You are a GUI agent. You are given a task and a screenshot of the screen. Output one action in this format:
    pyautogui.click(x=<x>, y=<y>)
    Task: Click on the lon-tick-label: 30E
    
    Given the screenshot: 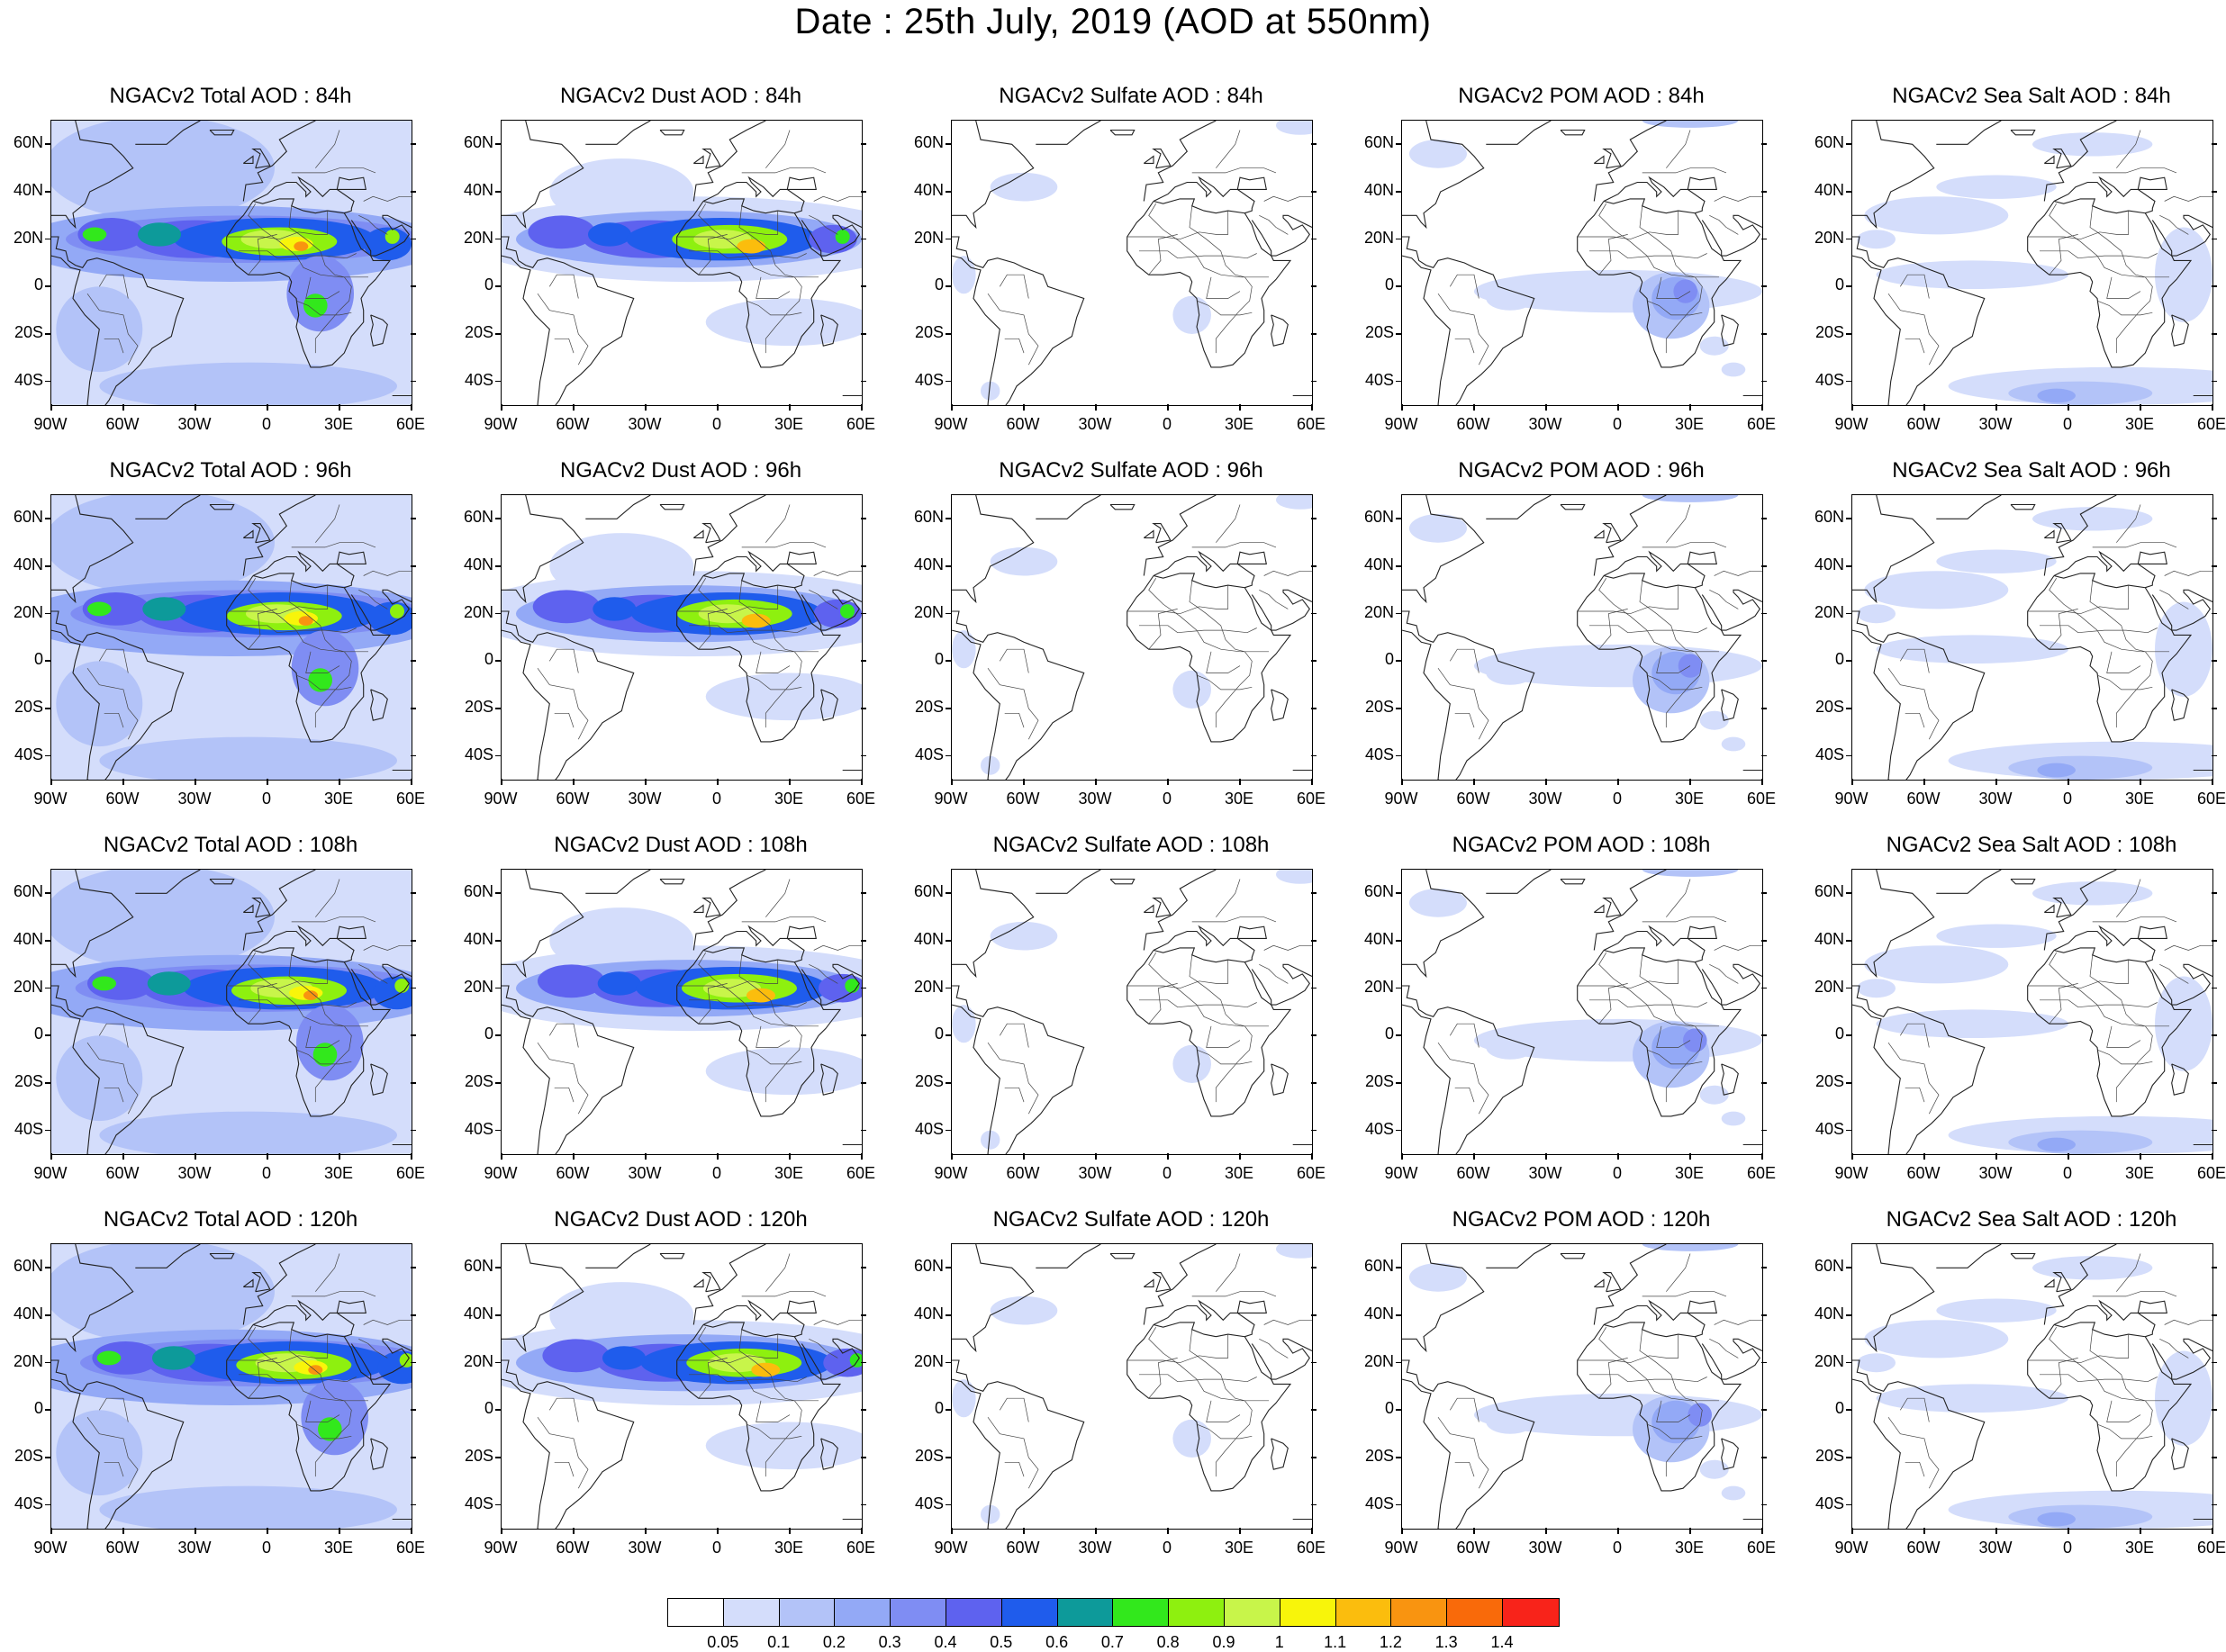 What is the action you would take?
    pyautogui.click(x=1239, y=1548)
    